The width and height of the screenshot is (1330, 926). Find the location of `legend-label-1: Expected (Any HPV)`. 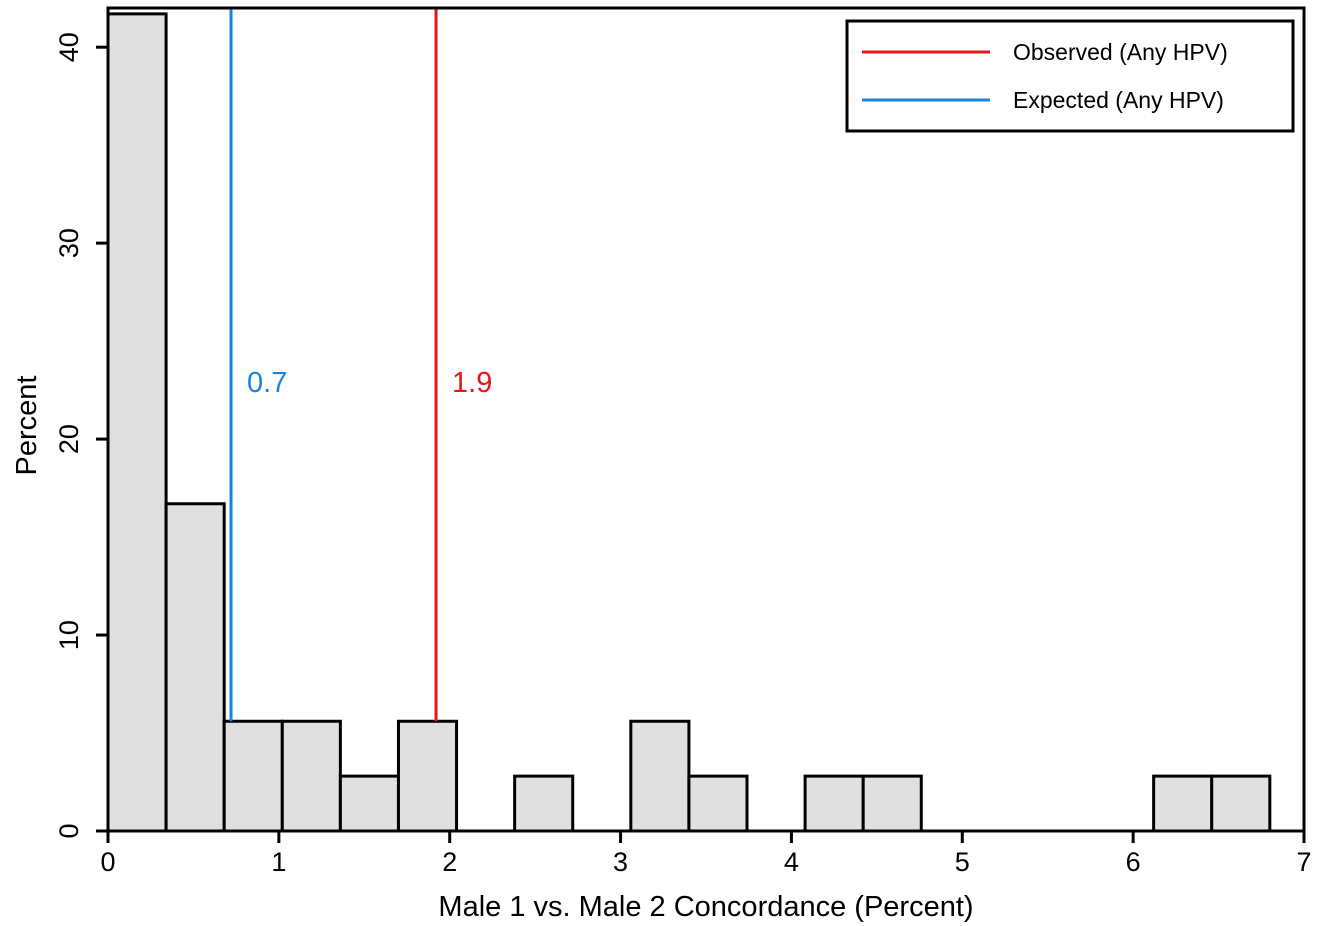

legend-label-1: Expected (Any HPV) is located at coordinates (1118, 100).